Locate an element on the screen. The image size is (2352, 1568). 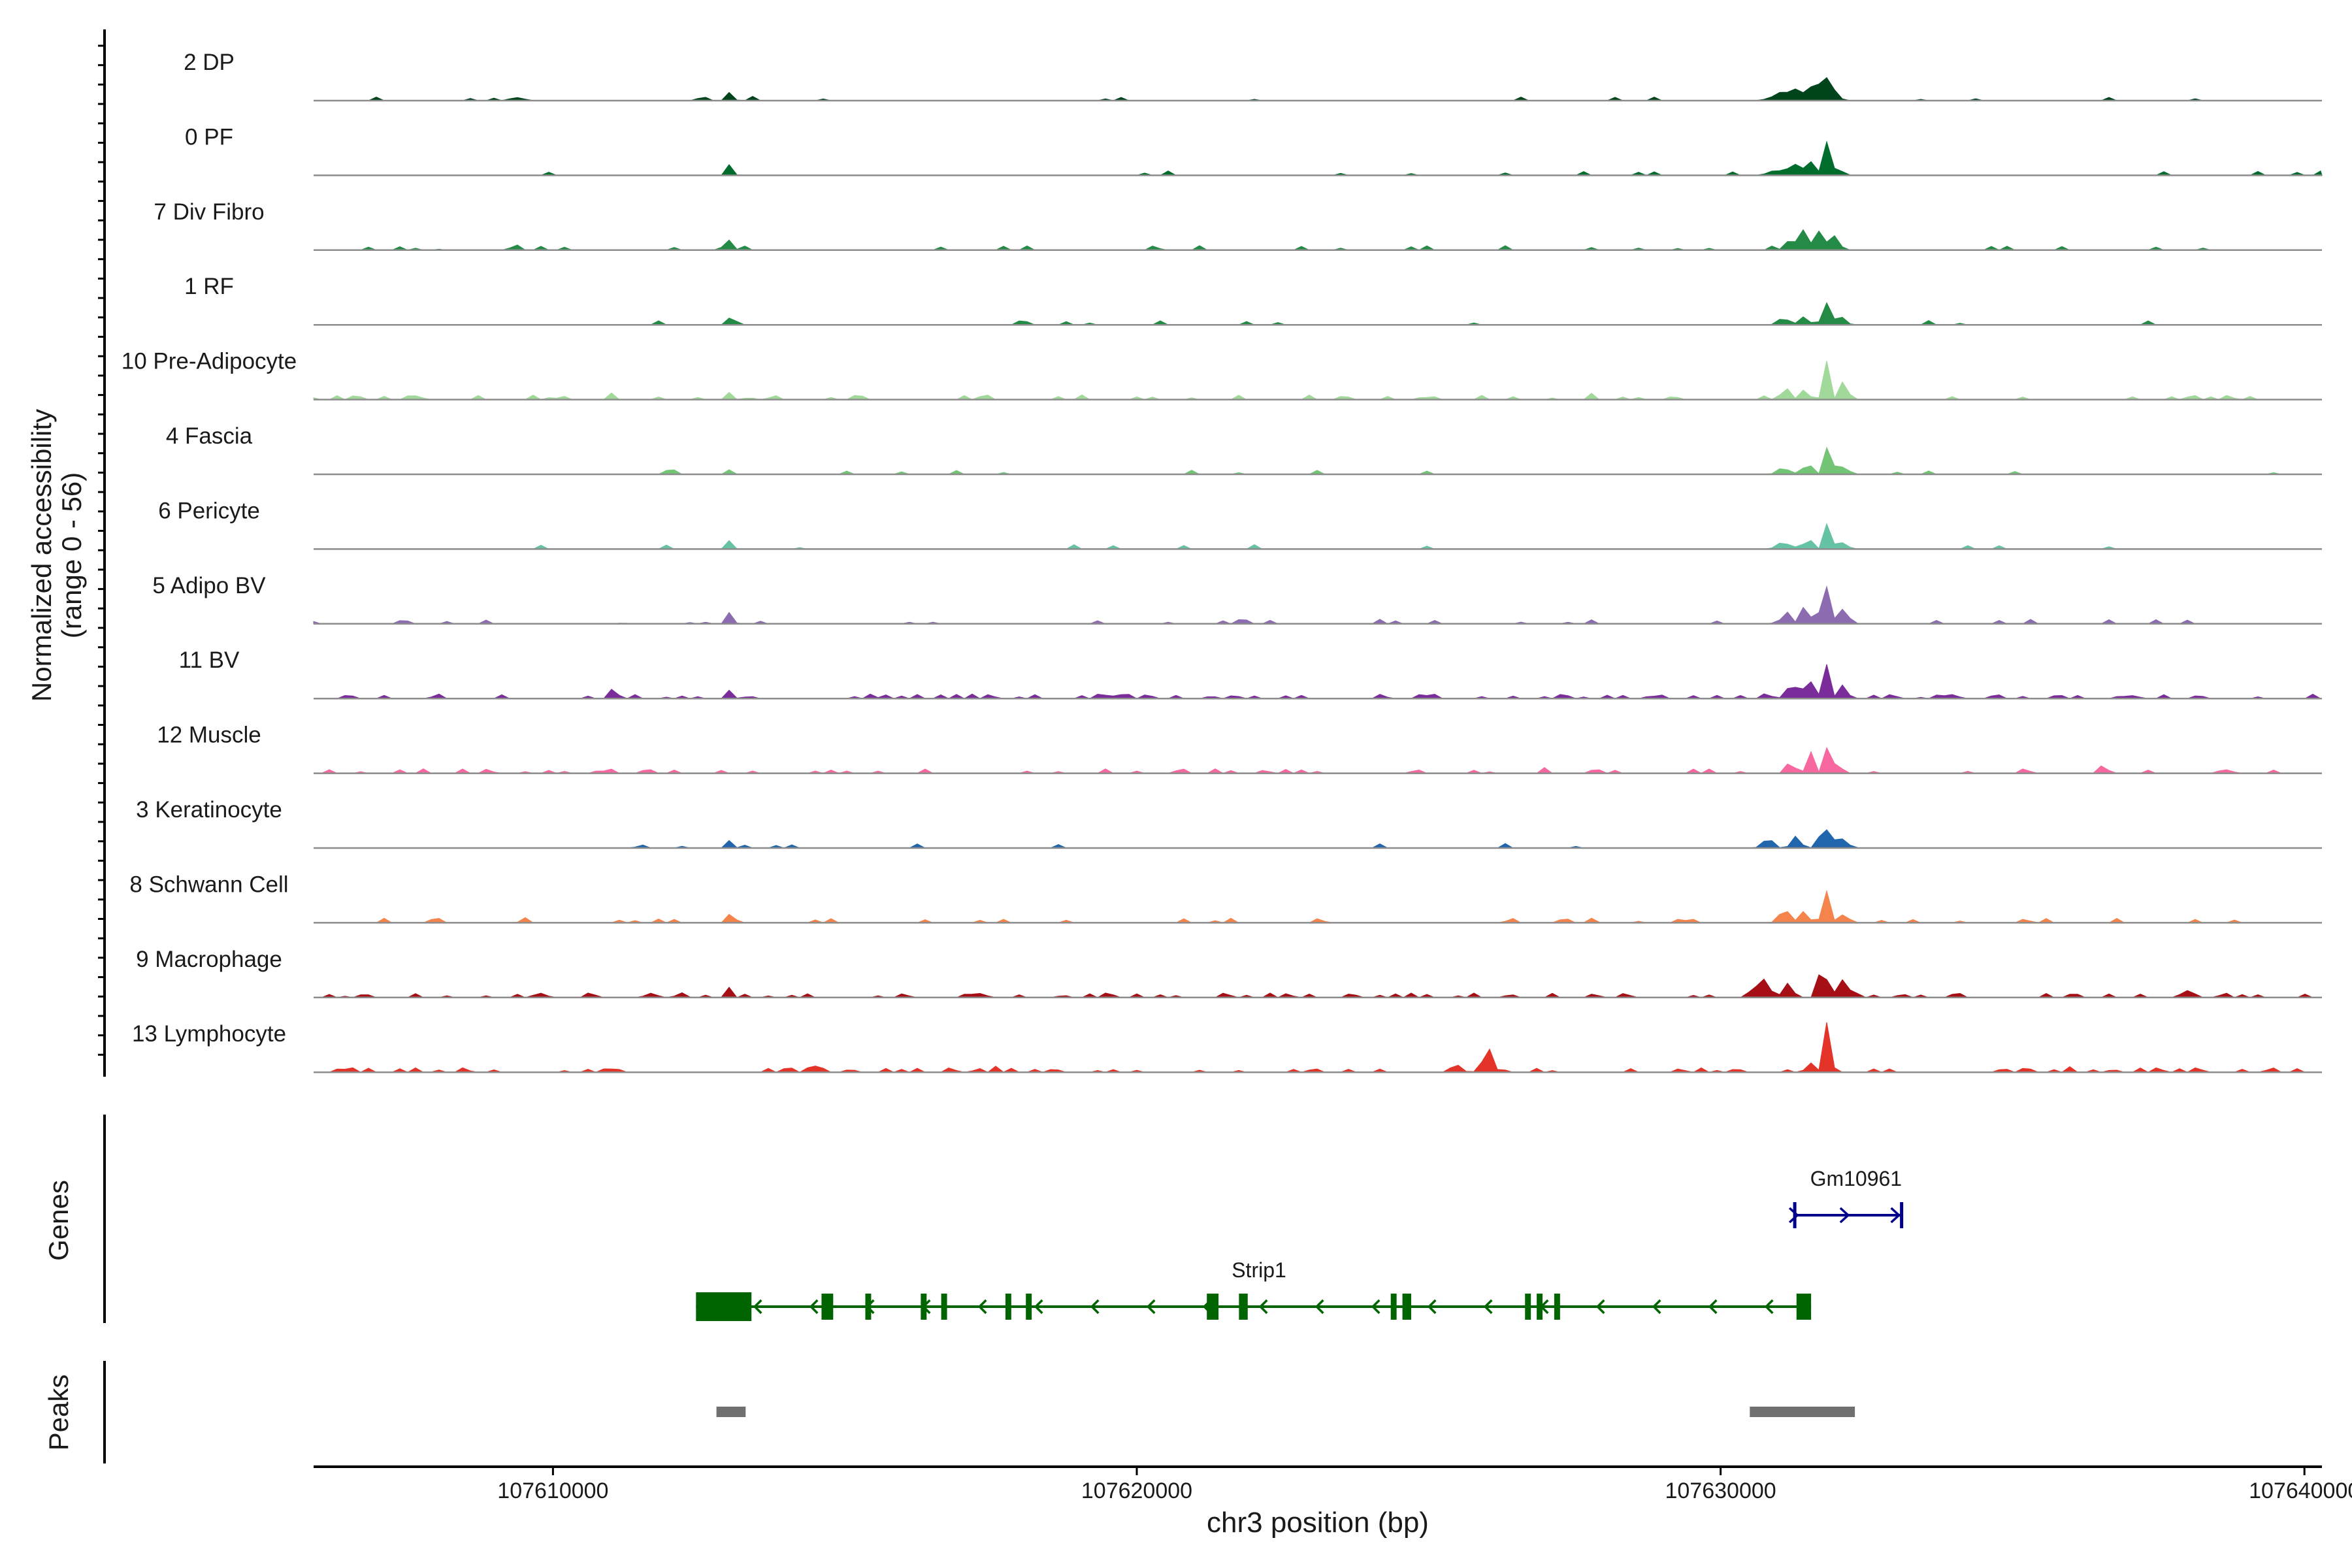
coverage-track: 5 Adipo BV is located at coordinates (1237, 599).